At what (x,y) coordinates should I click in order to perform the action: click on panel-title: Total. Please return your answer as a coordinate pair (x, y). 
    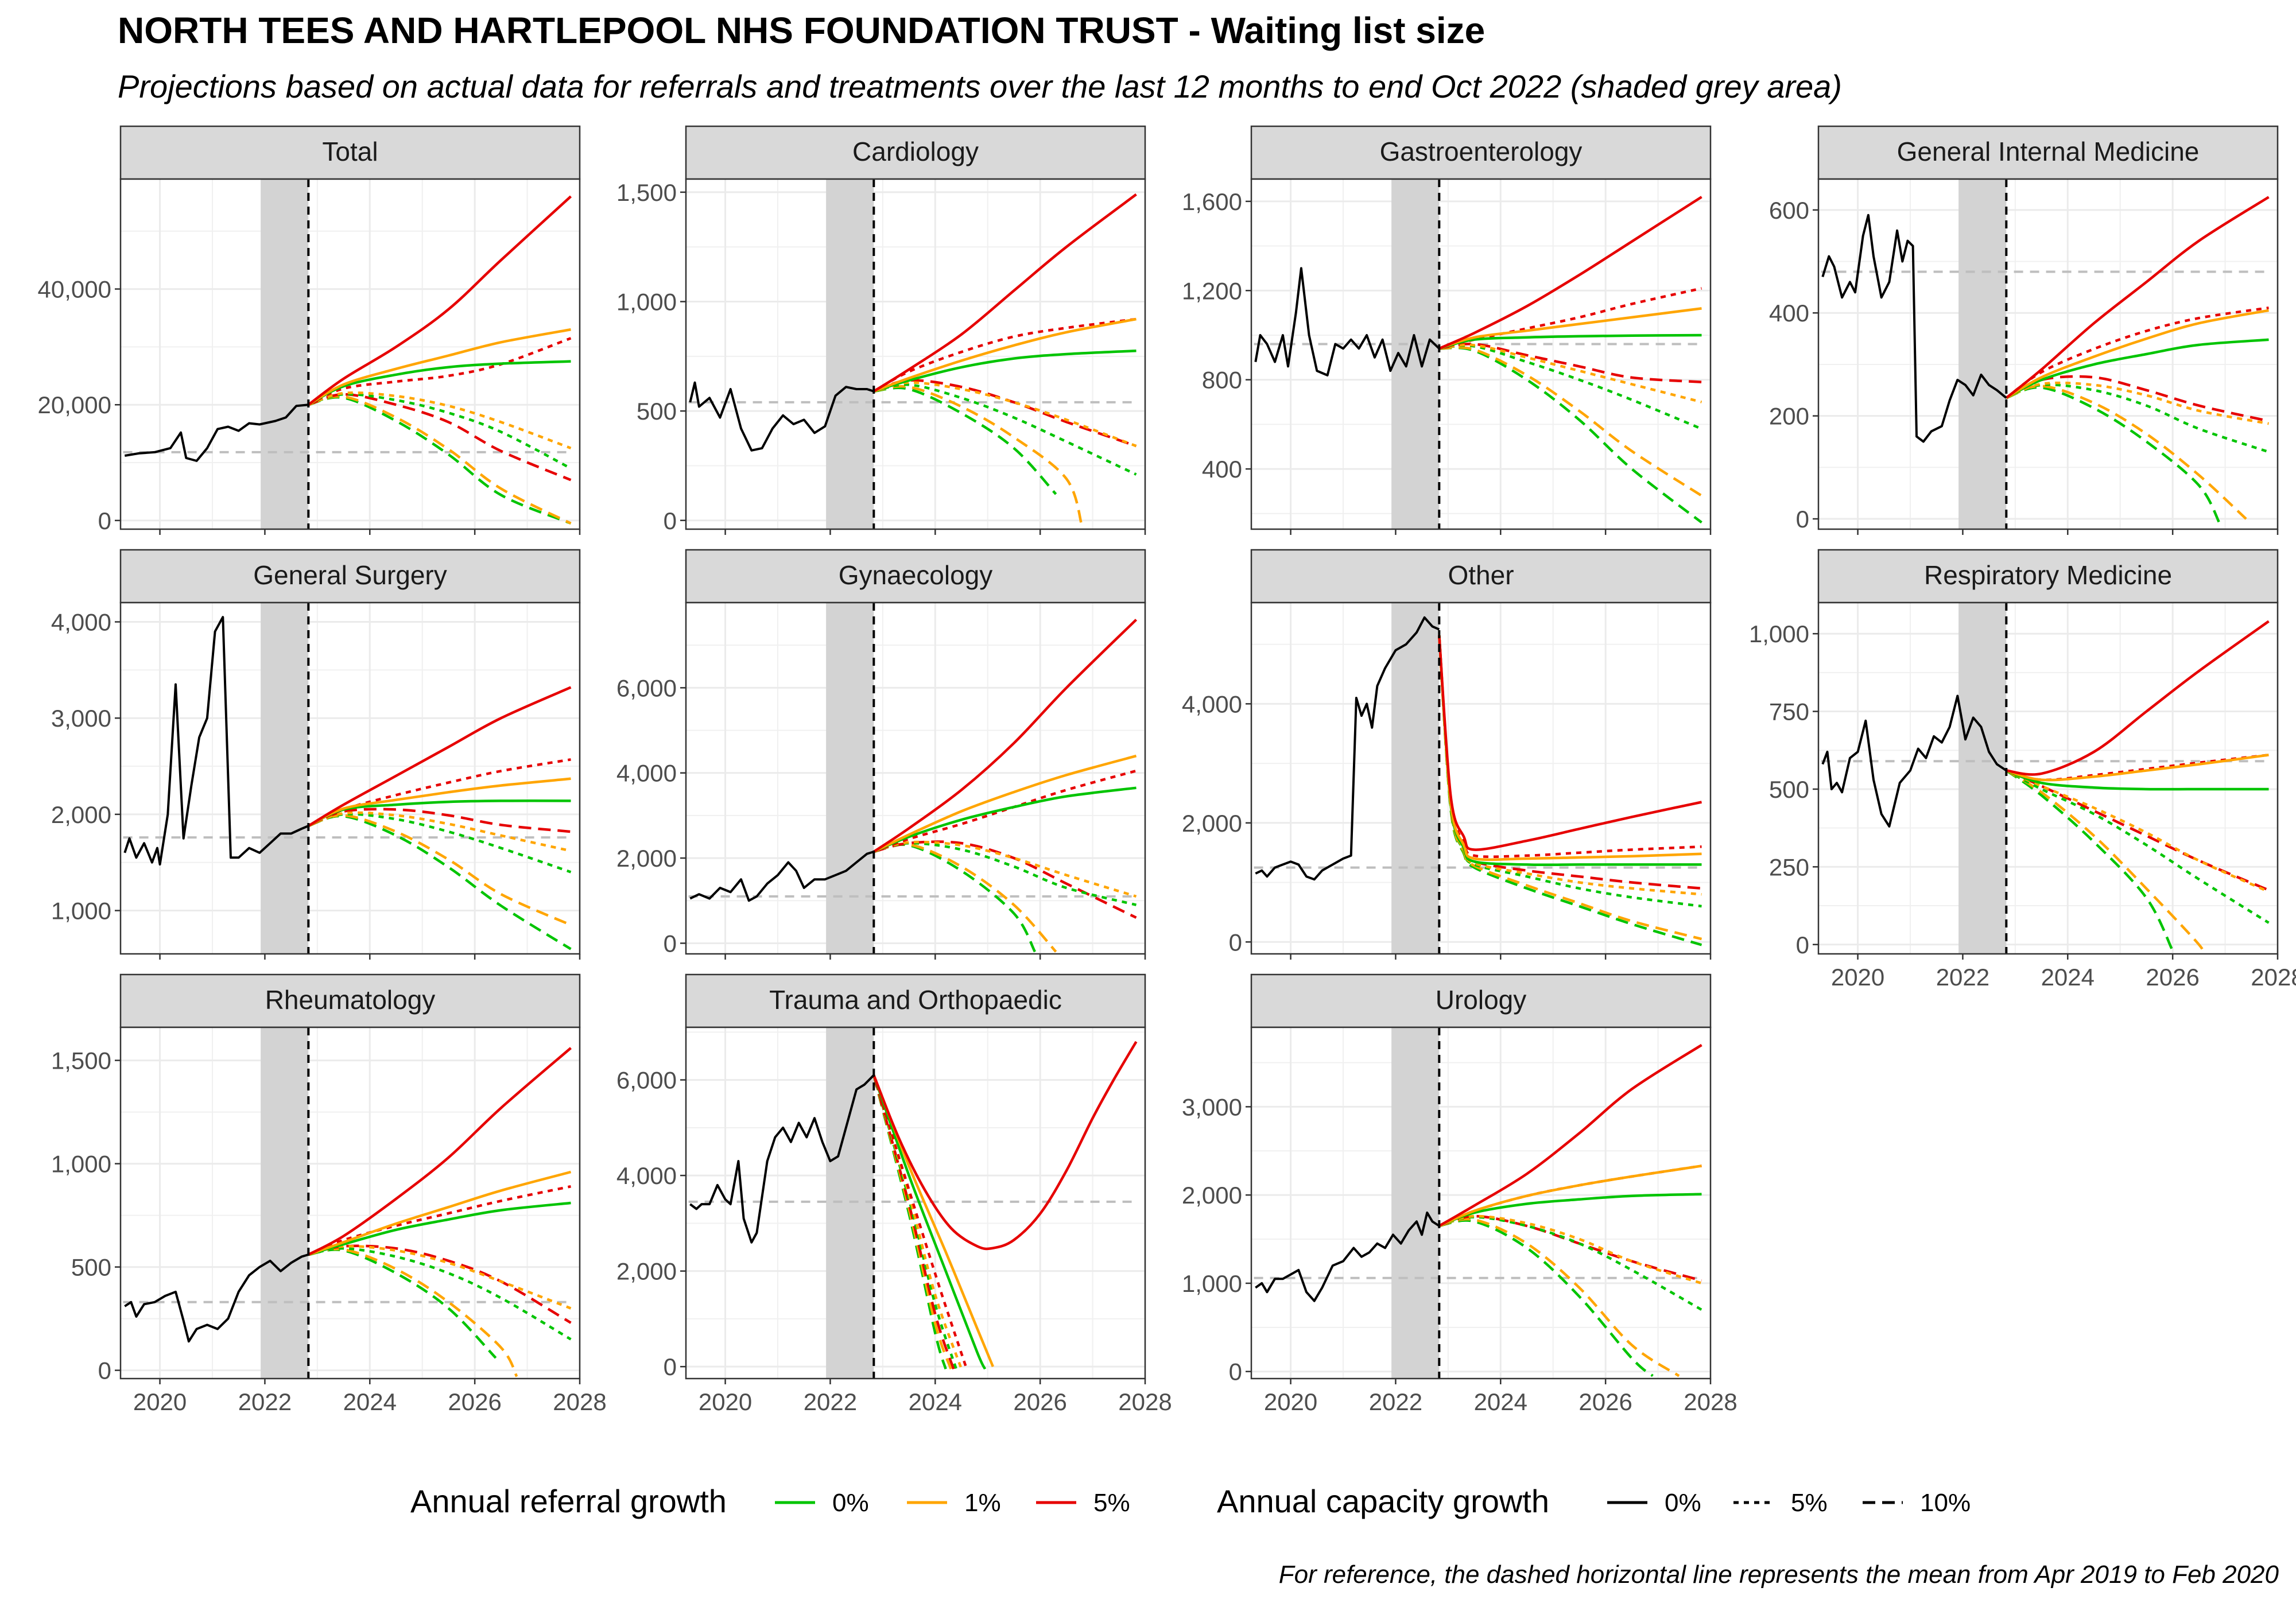
    Looking at the image, I should click on (350, 151).